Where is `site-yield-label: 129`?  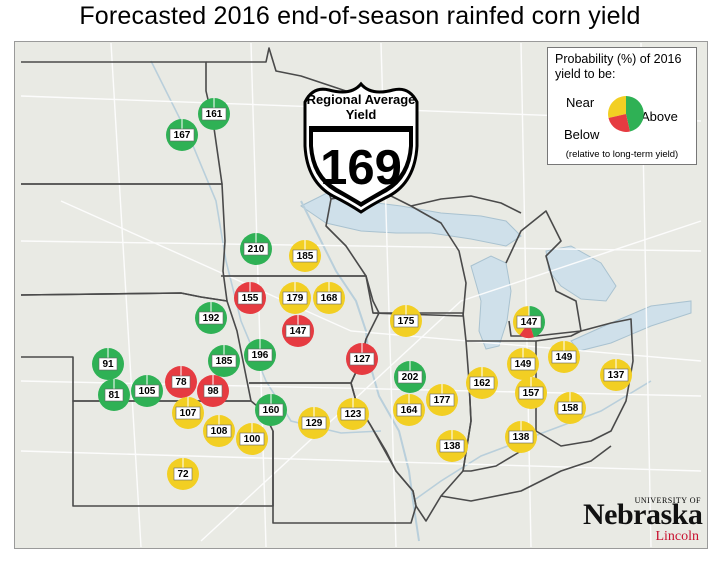
site-yield-label: 129 is located at coordinates (314, 423).